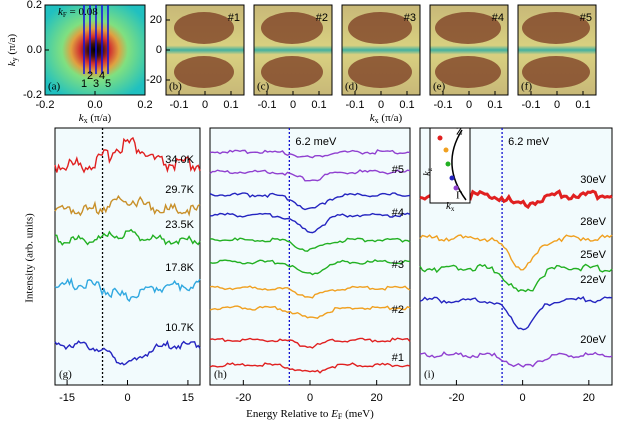  I want to click on curve-label: 34.0K, so click(179, 160).